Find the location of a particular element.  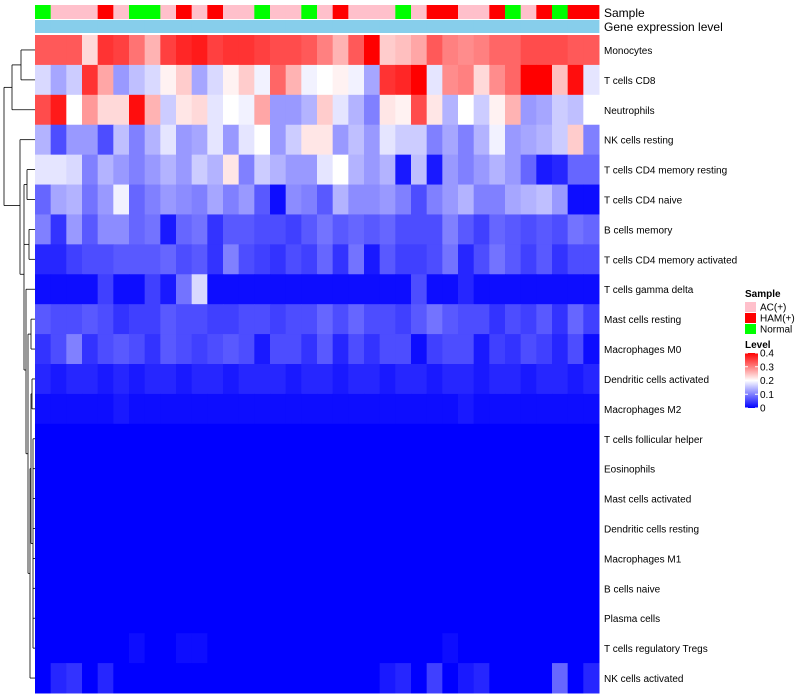

sample-legend-swatch is located at coordinates (750, 318).